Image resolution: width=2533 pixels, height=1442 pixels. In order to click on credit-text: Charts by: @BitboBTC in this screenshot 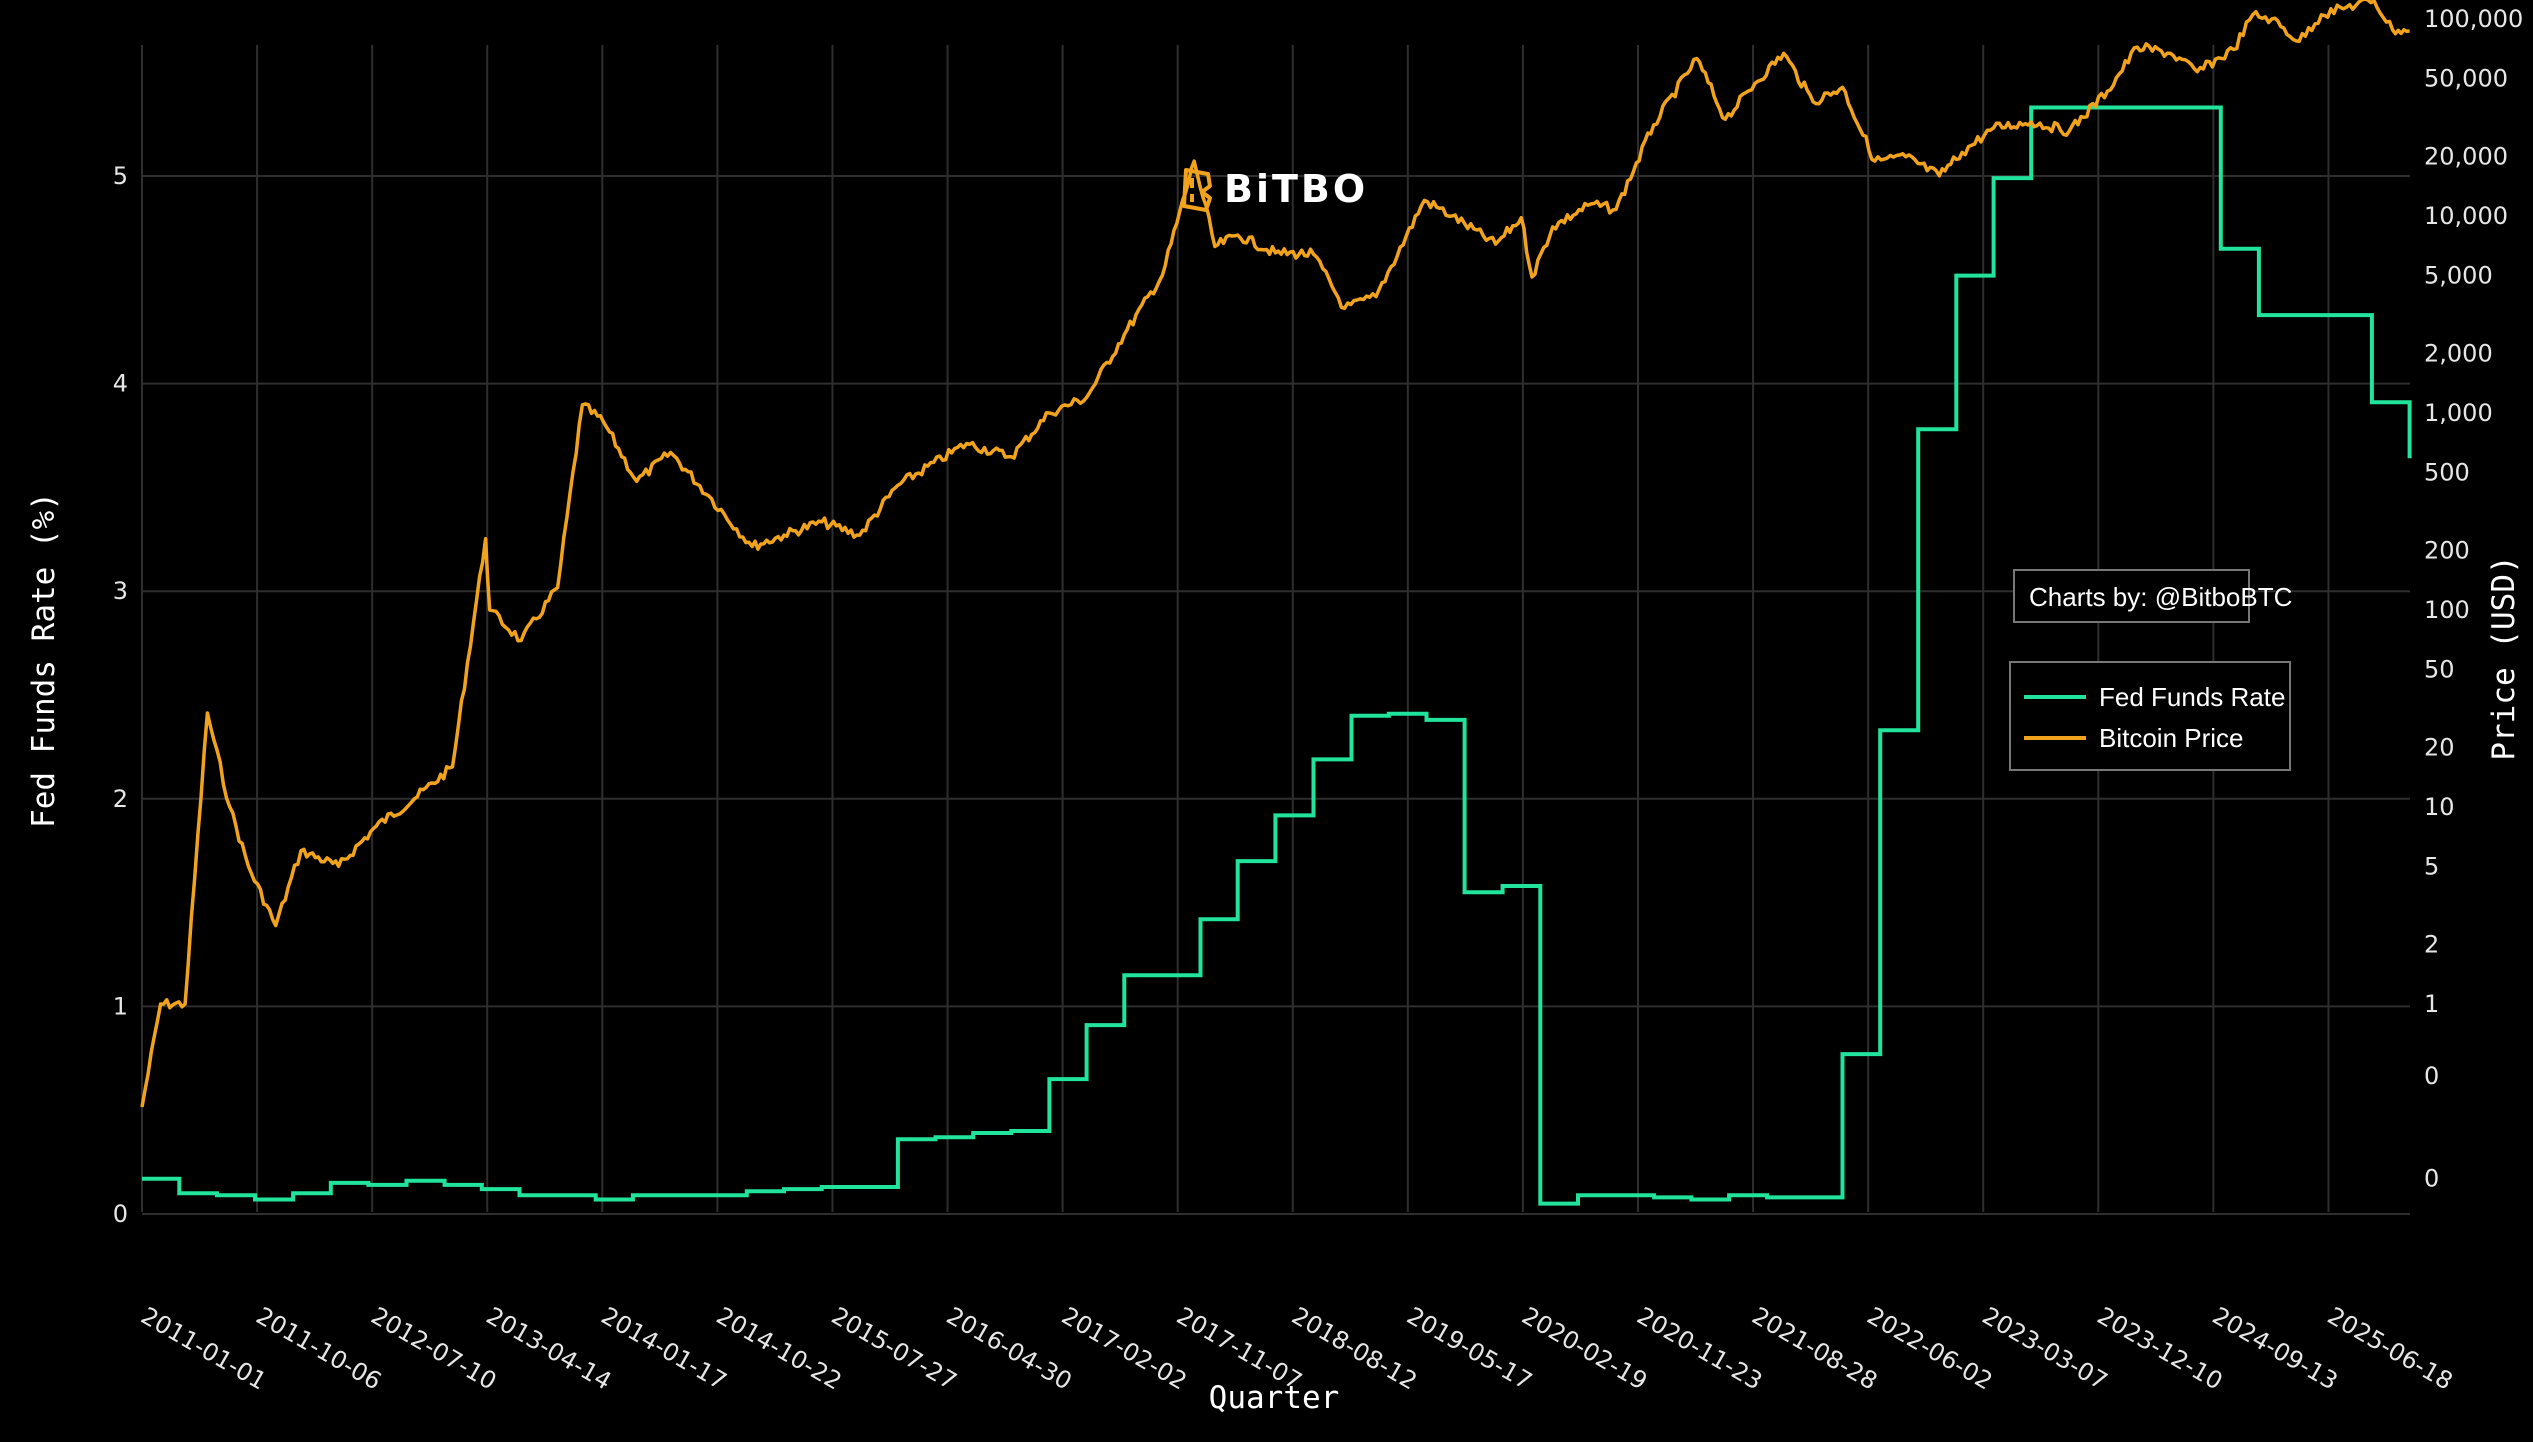, I will do `click(2160, 597)`.